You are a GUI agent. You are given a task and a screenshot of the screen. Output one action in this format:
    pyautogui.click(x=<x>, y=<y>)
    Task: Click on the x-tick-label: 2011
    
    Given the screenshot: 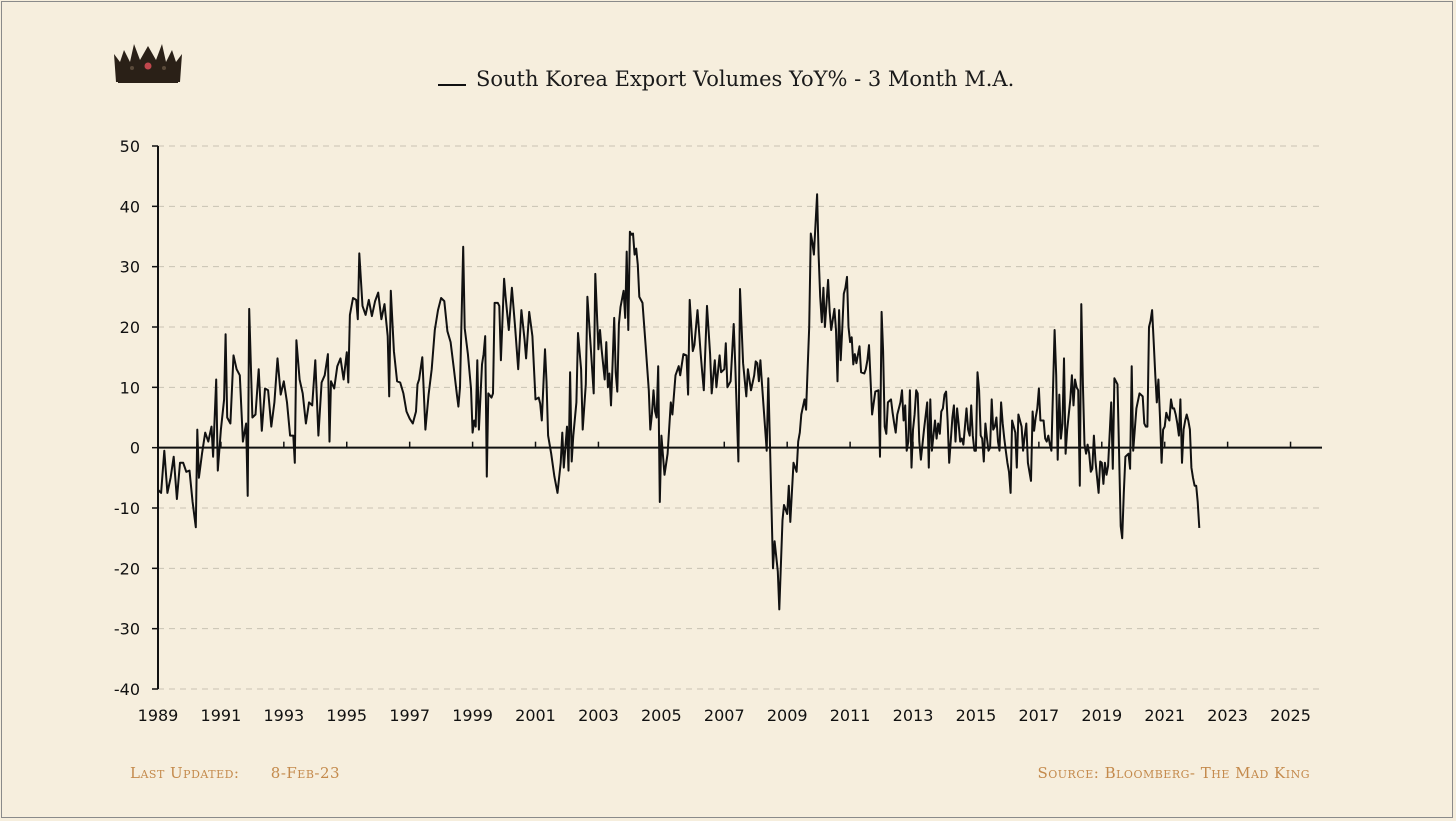 What is the action you would take?
    pyautogui.click(x=850, y=715)
    